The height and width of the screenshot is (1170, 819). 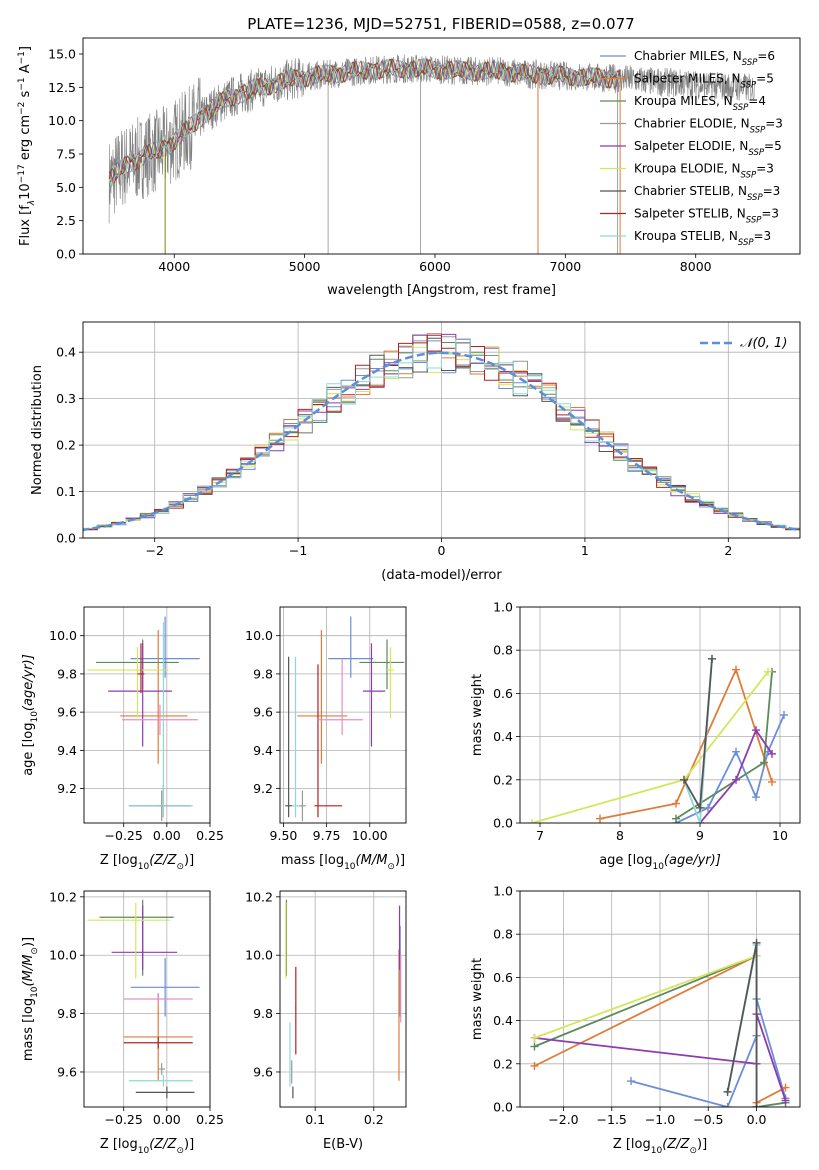 I want to click on weight_vs_Z-xlabel: Z [log10(Z/Z⊙)], so click(x=660, y=1146).